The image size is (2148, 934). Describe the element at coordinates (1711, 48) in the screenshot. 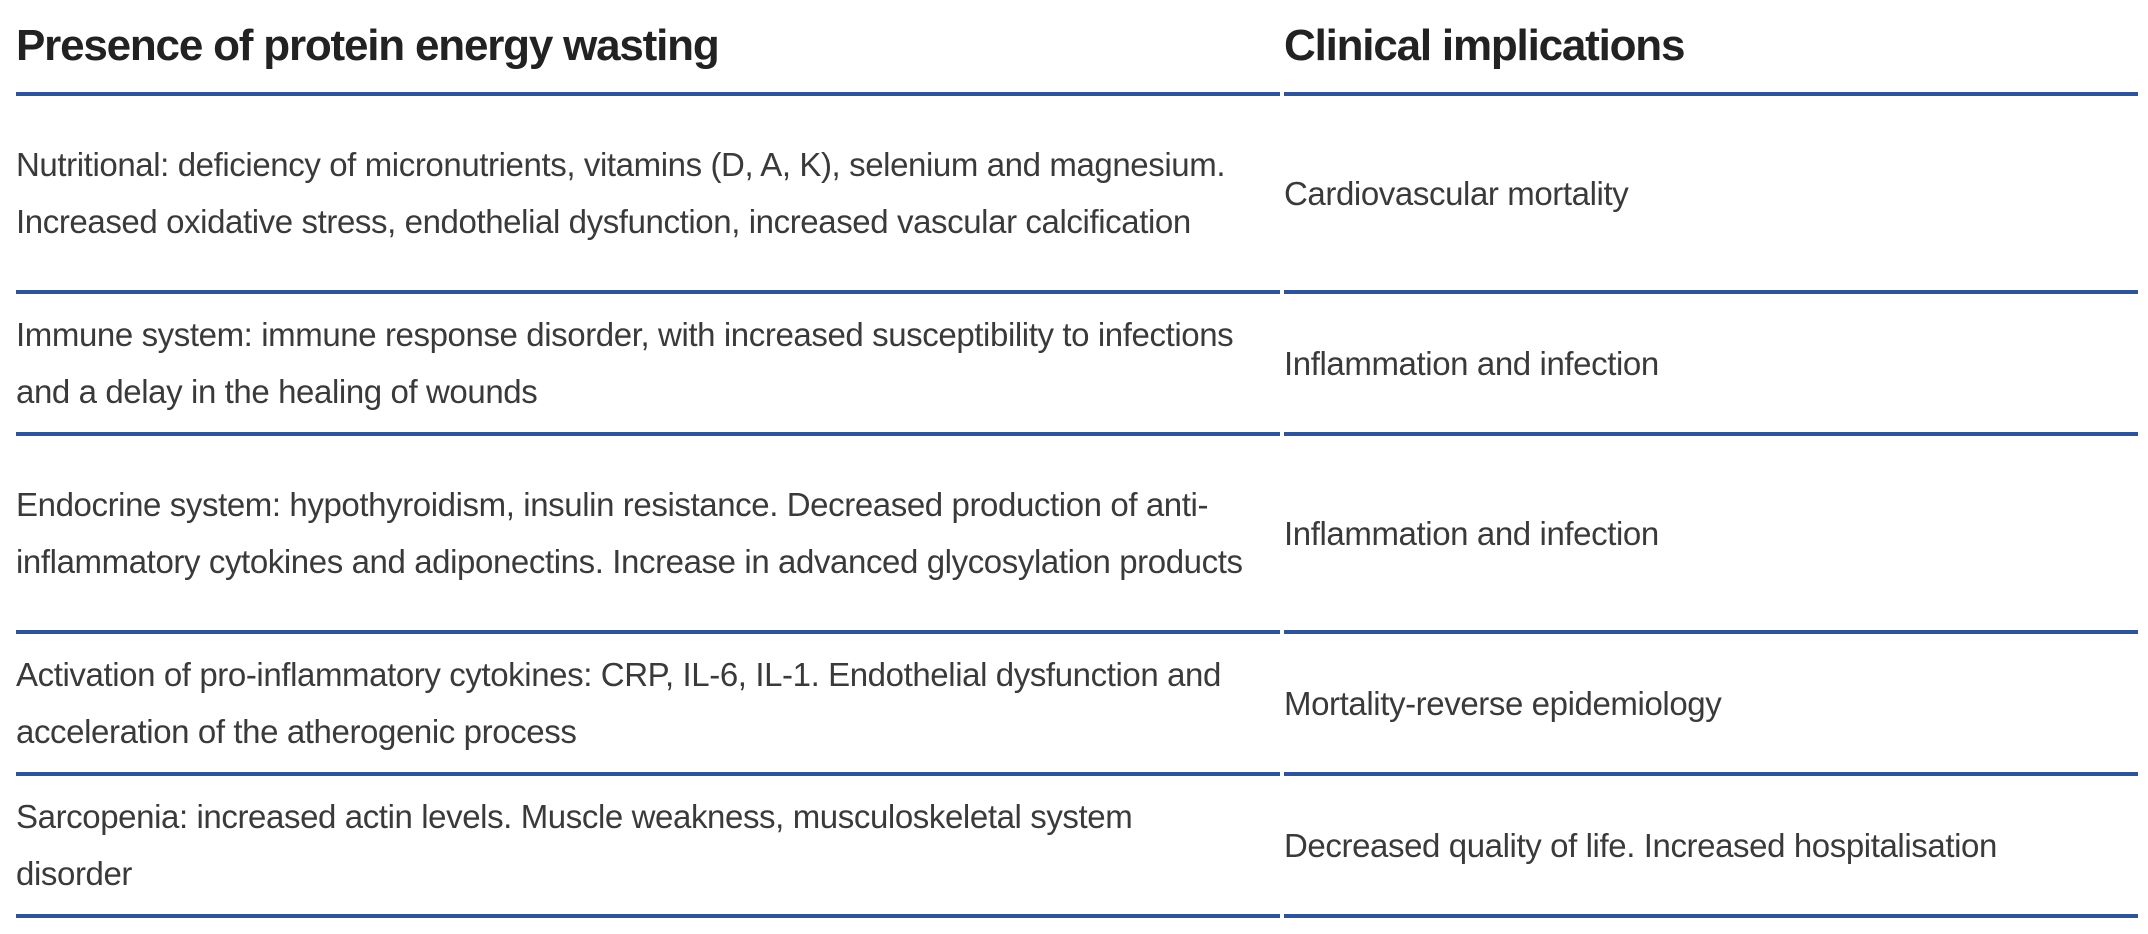

I see `column-header-implications: Clinical implications` at that location.